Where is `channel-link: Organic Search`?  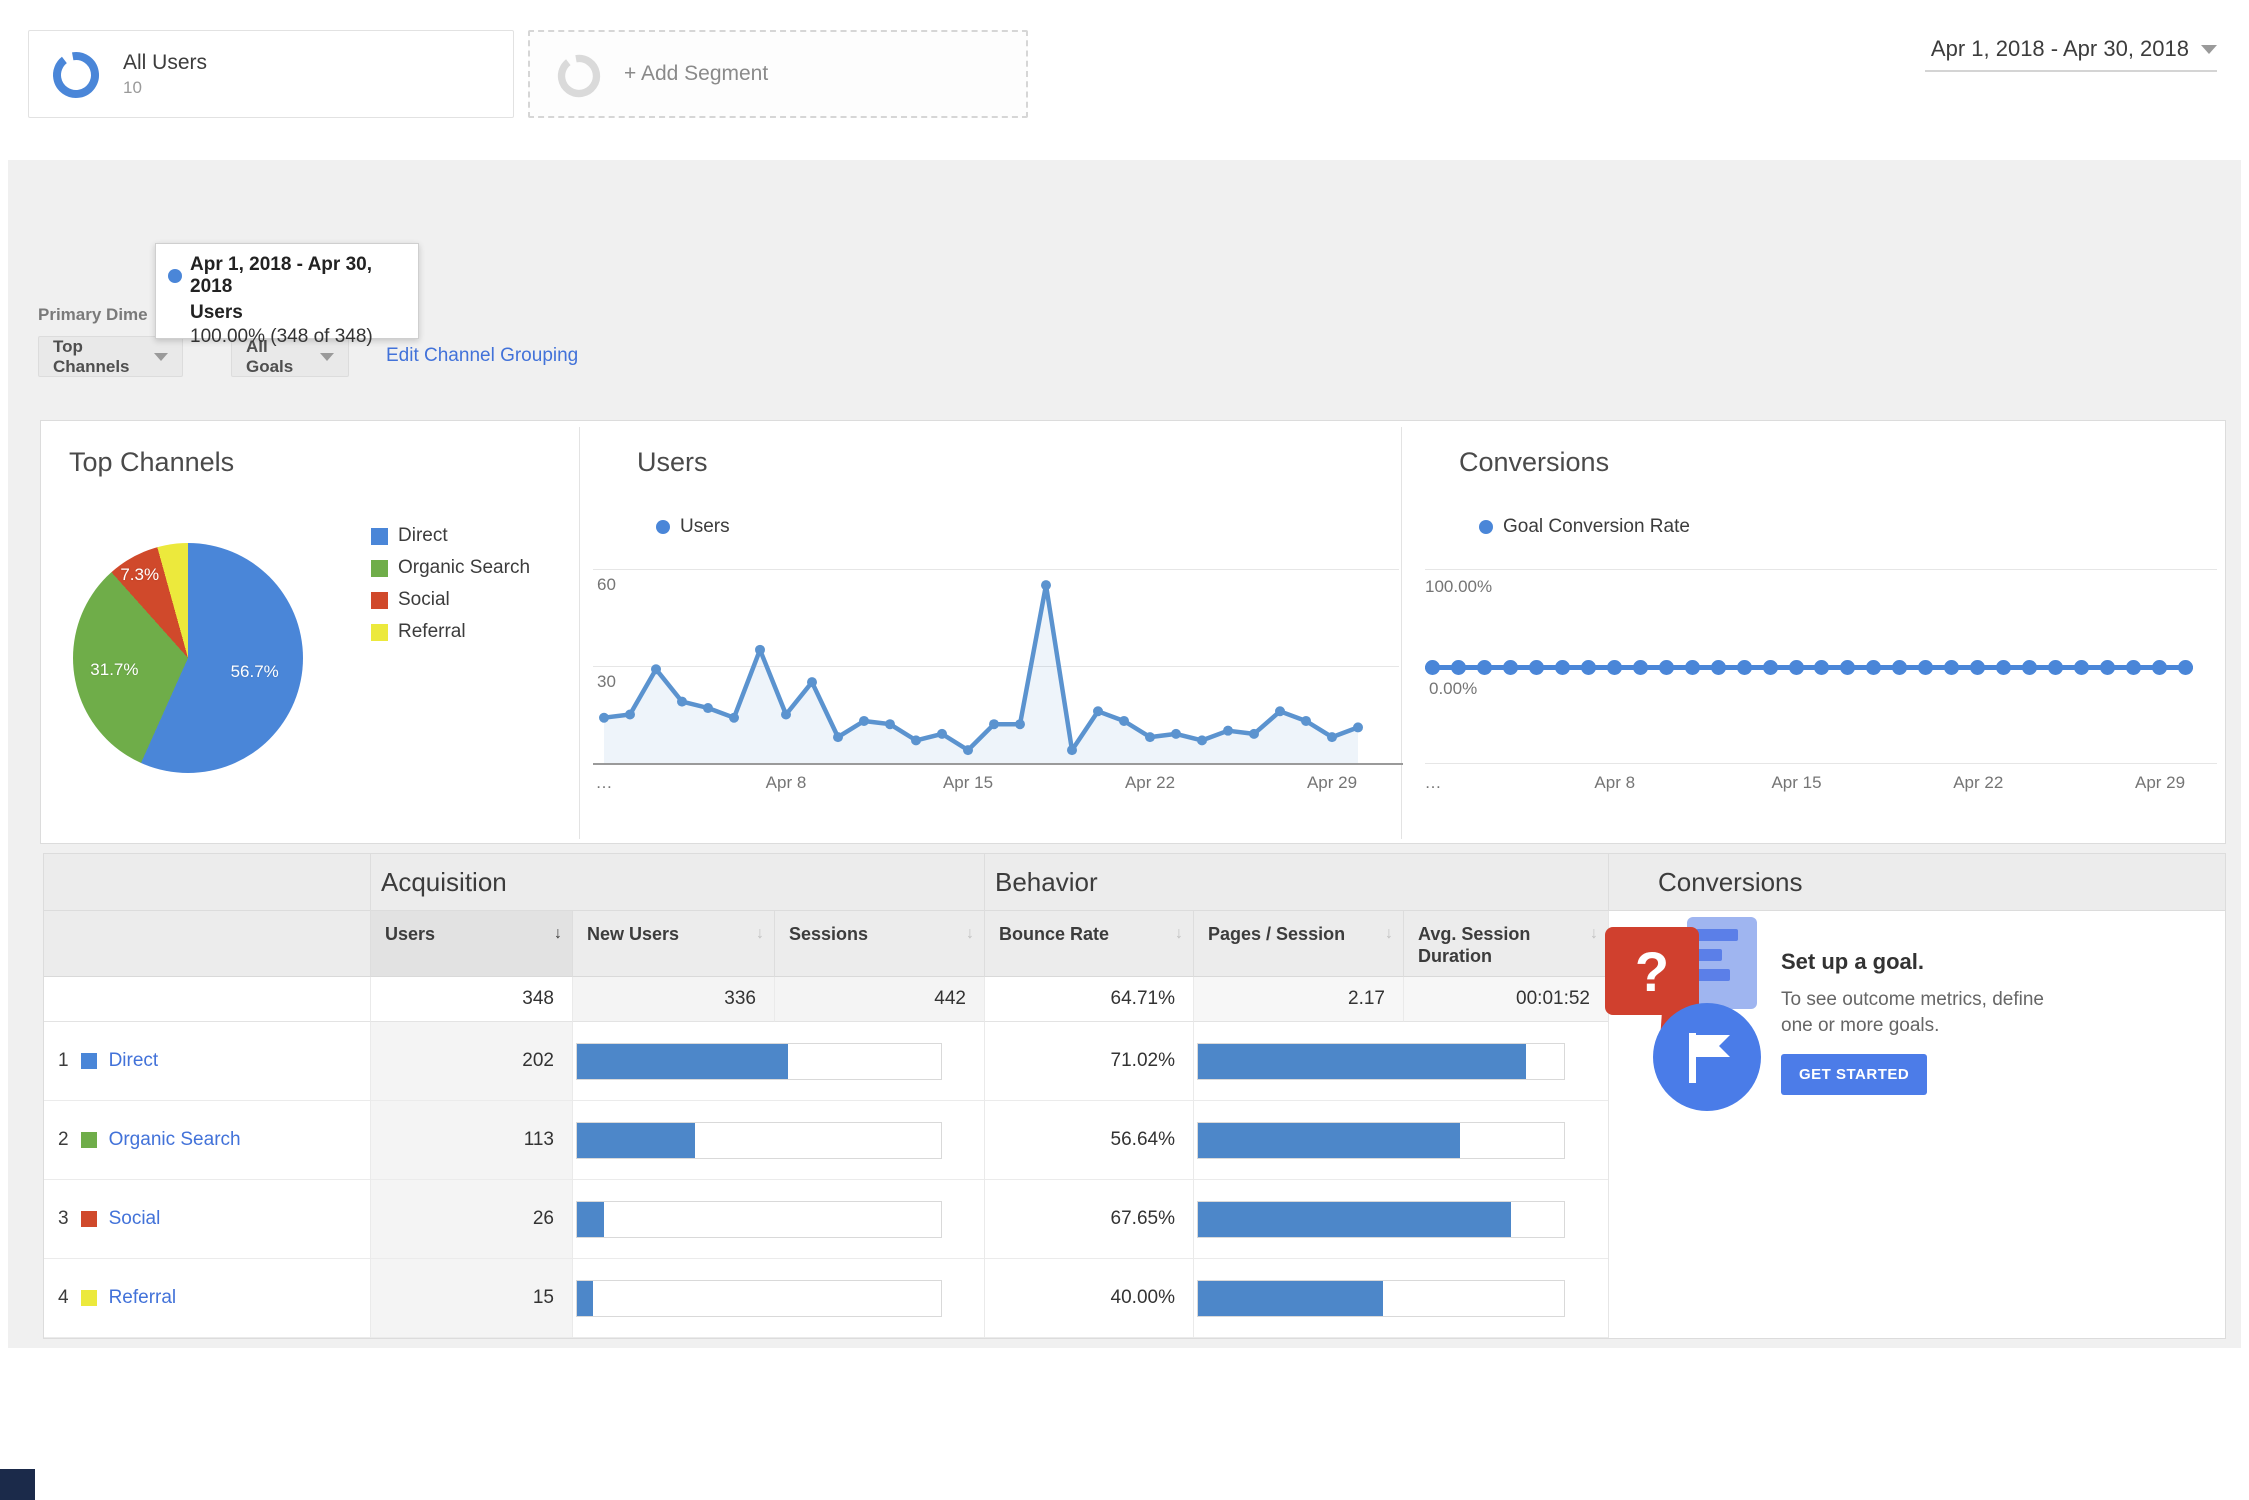
channel-link: Organic Search is located at coordinates (174, 1139).